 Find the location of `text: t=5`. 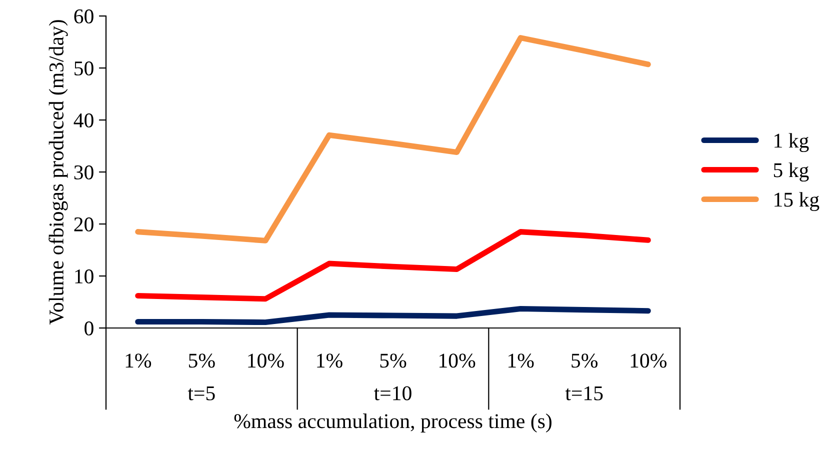

text: t=5 is located at coordinates (201, 393).